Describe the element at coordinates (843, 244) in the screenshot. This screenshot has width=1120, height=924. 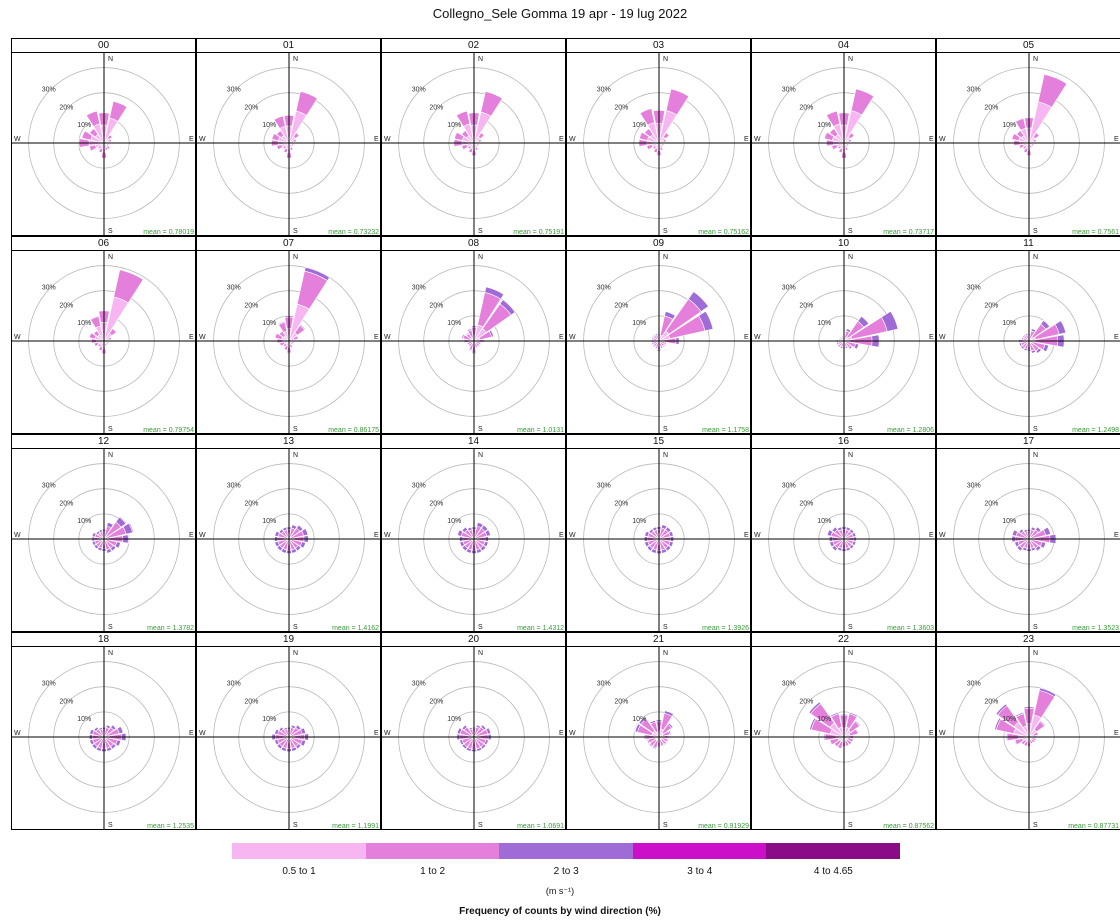
I see `panel-hour-label: 10` at that location.